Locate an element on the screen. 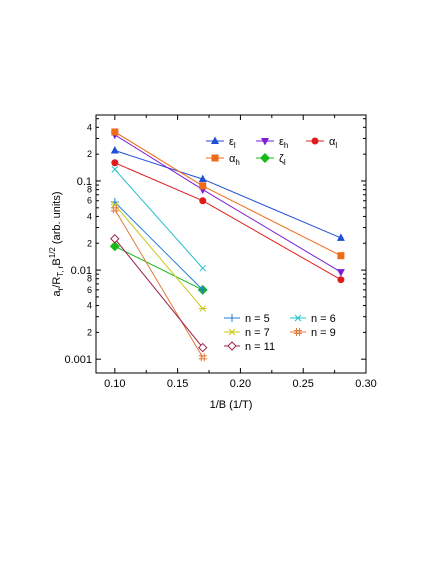 The width and height of the screenshot is (436, 564). legend-entry-n7: n = 7 is located at coordinates (247, 333).